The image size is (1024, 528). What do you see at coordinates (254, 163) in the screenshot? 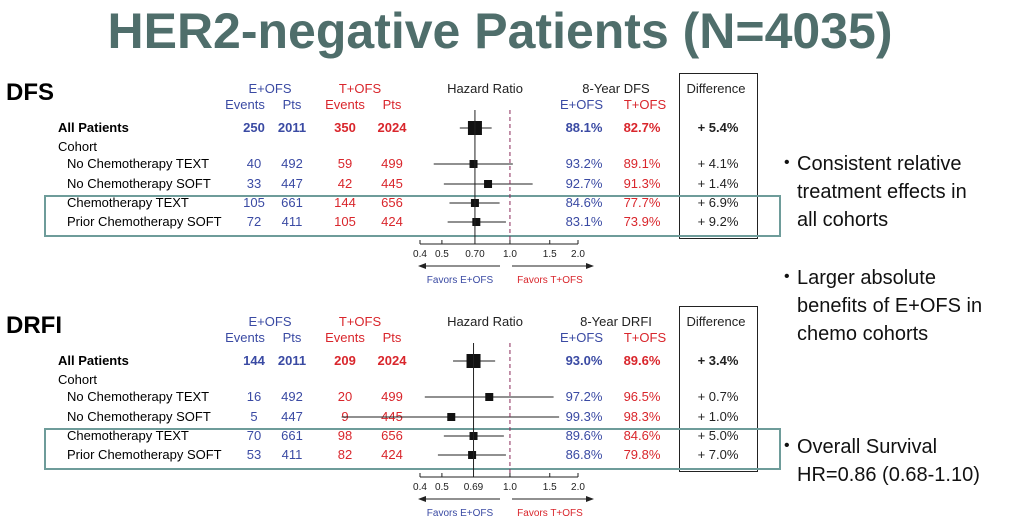
I see `e-events-value: 40` at bounding box center [254, 163].